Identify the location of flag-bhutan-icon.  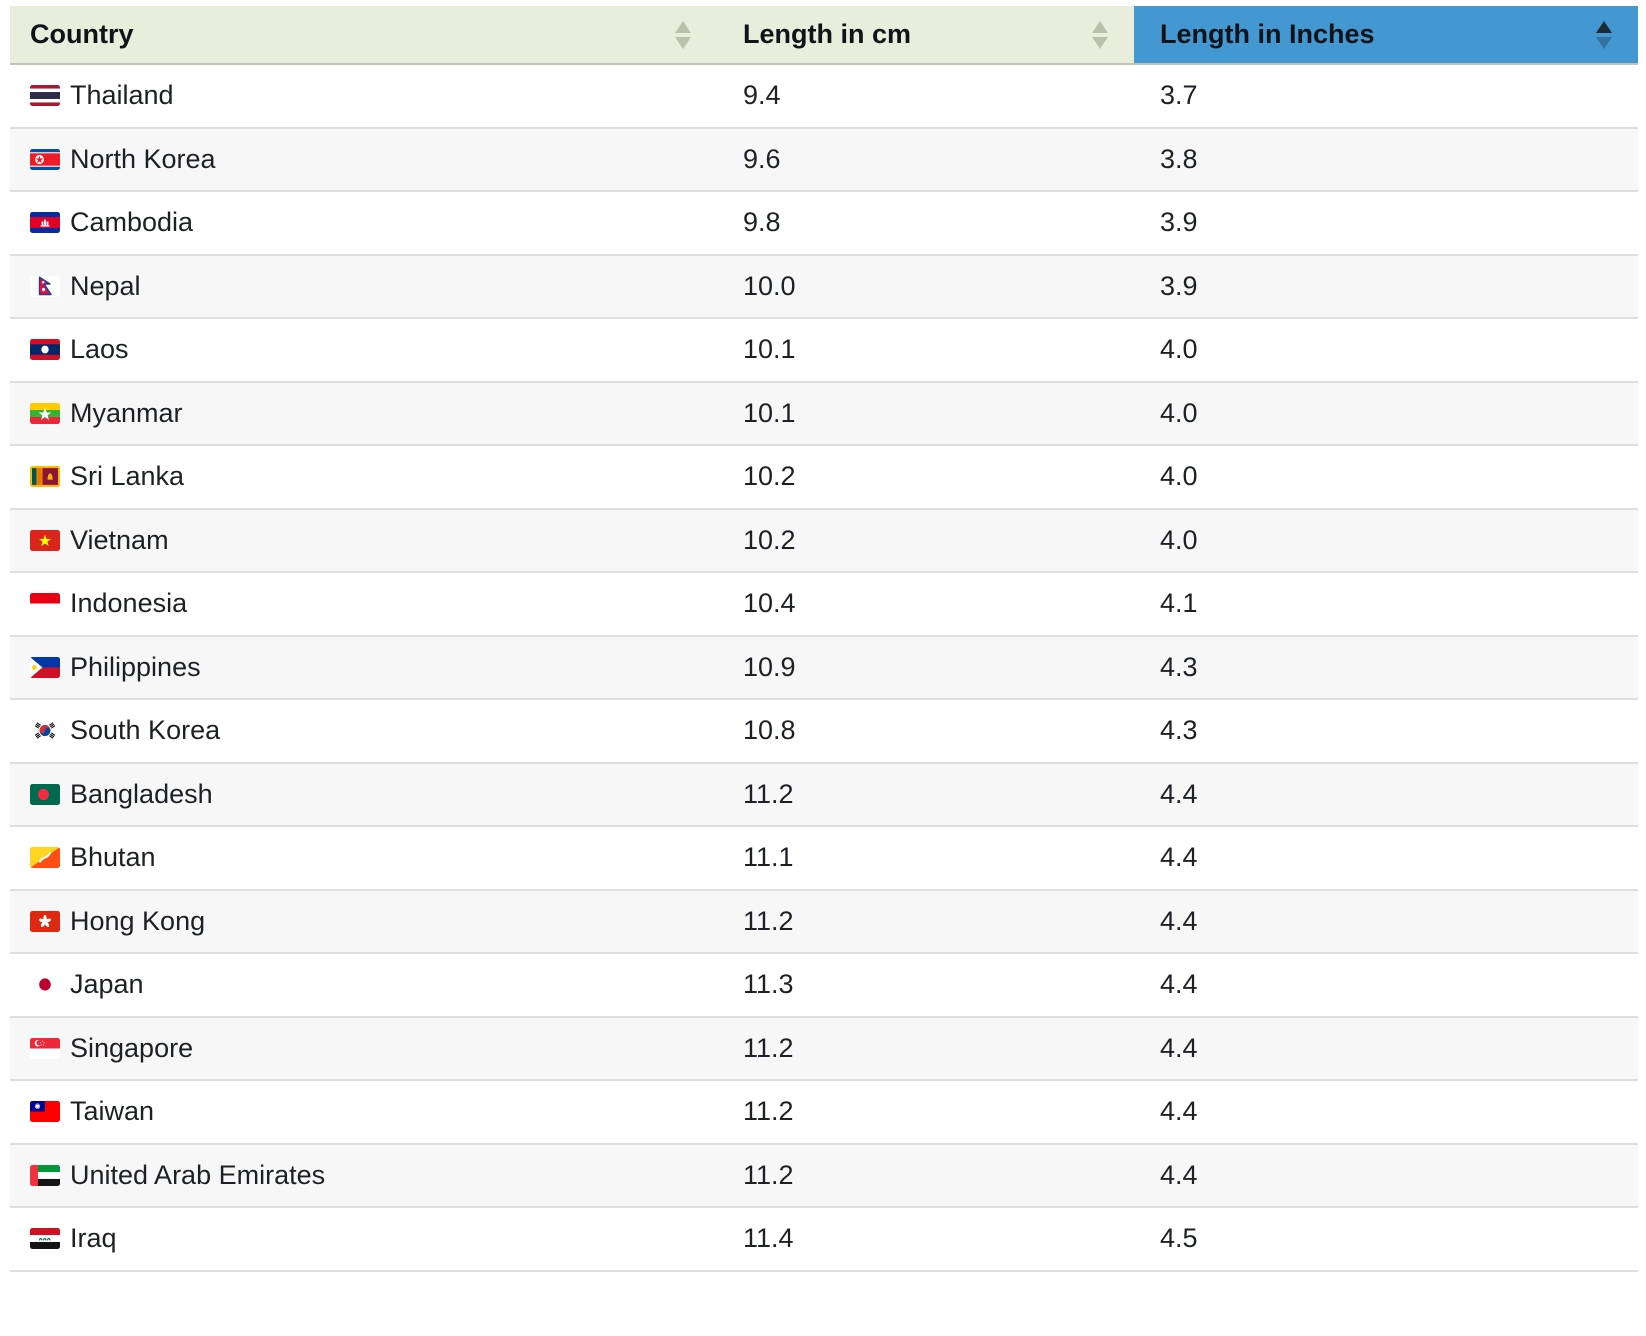
(45, 858).